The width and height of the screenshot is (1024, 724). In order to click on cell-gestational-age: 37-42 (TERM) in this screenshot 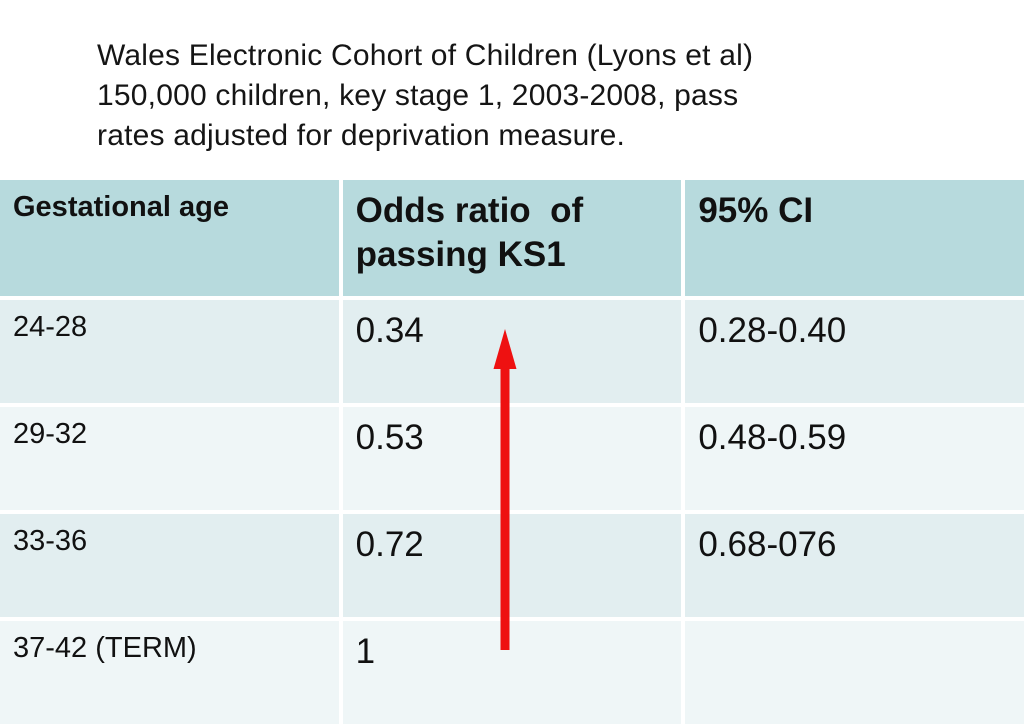, I will do `click(169, 672)`.